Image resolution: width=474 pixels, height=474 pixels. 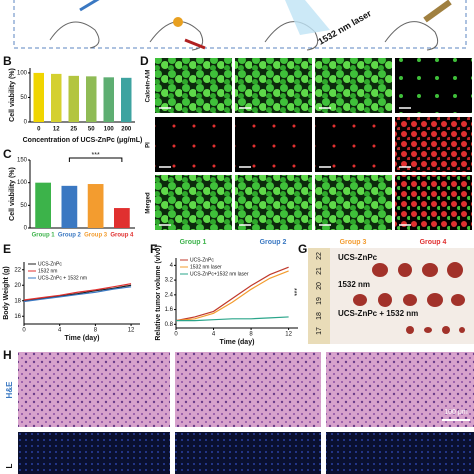 What do you see at coordinates (17, 317) in the screenshot?
I see `y-tick-label: 16` at bounding box center [17, 317].